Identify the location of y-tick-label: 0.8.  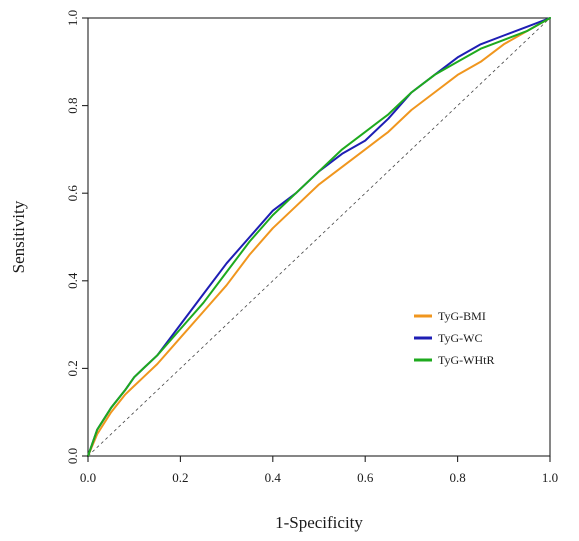
(72, 105).